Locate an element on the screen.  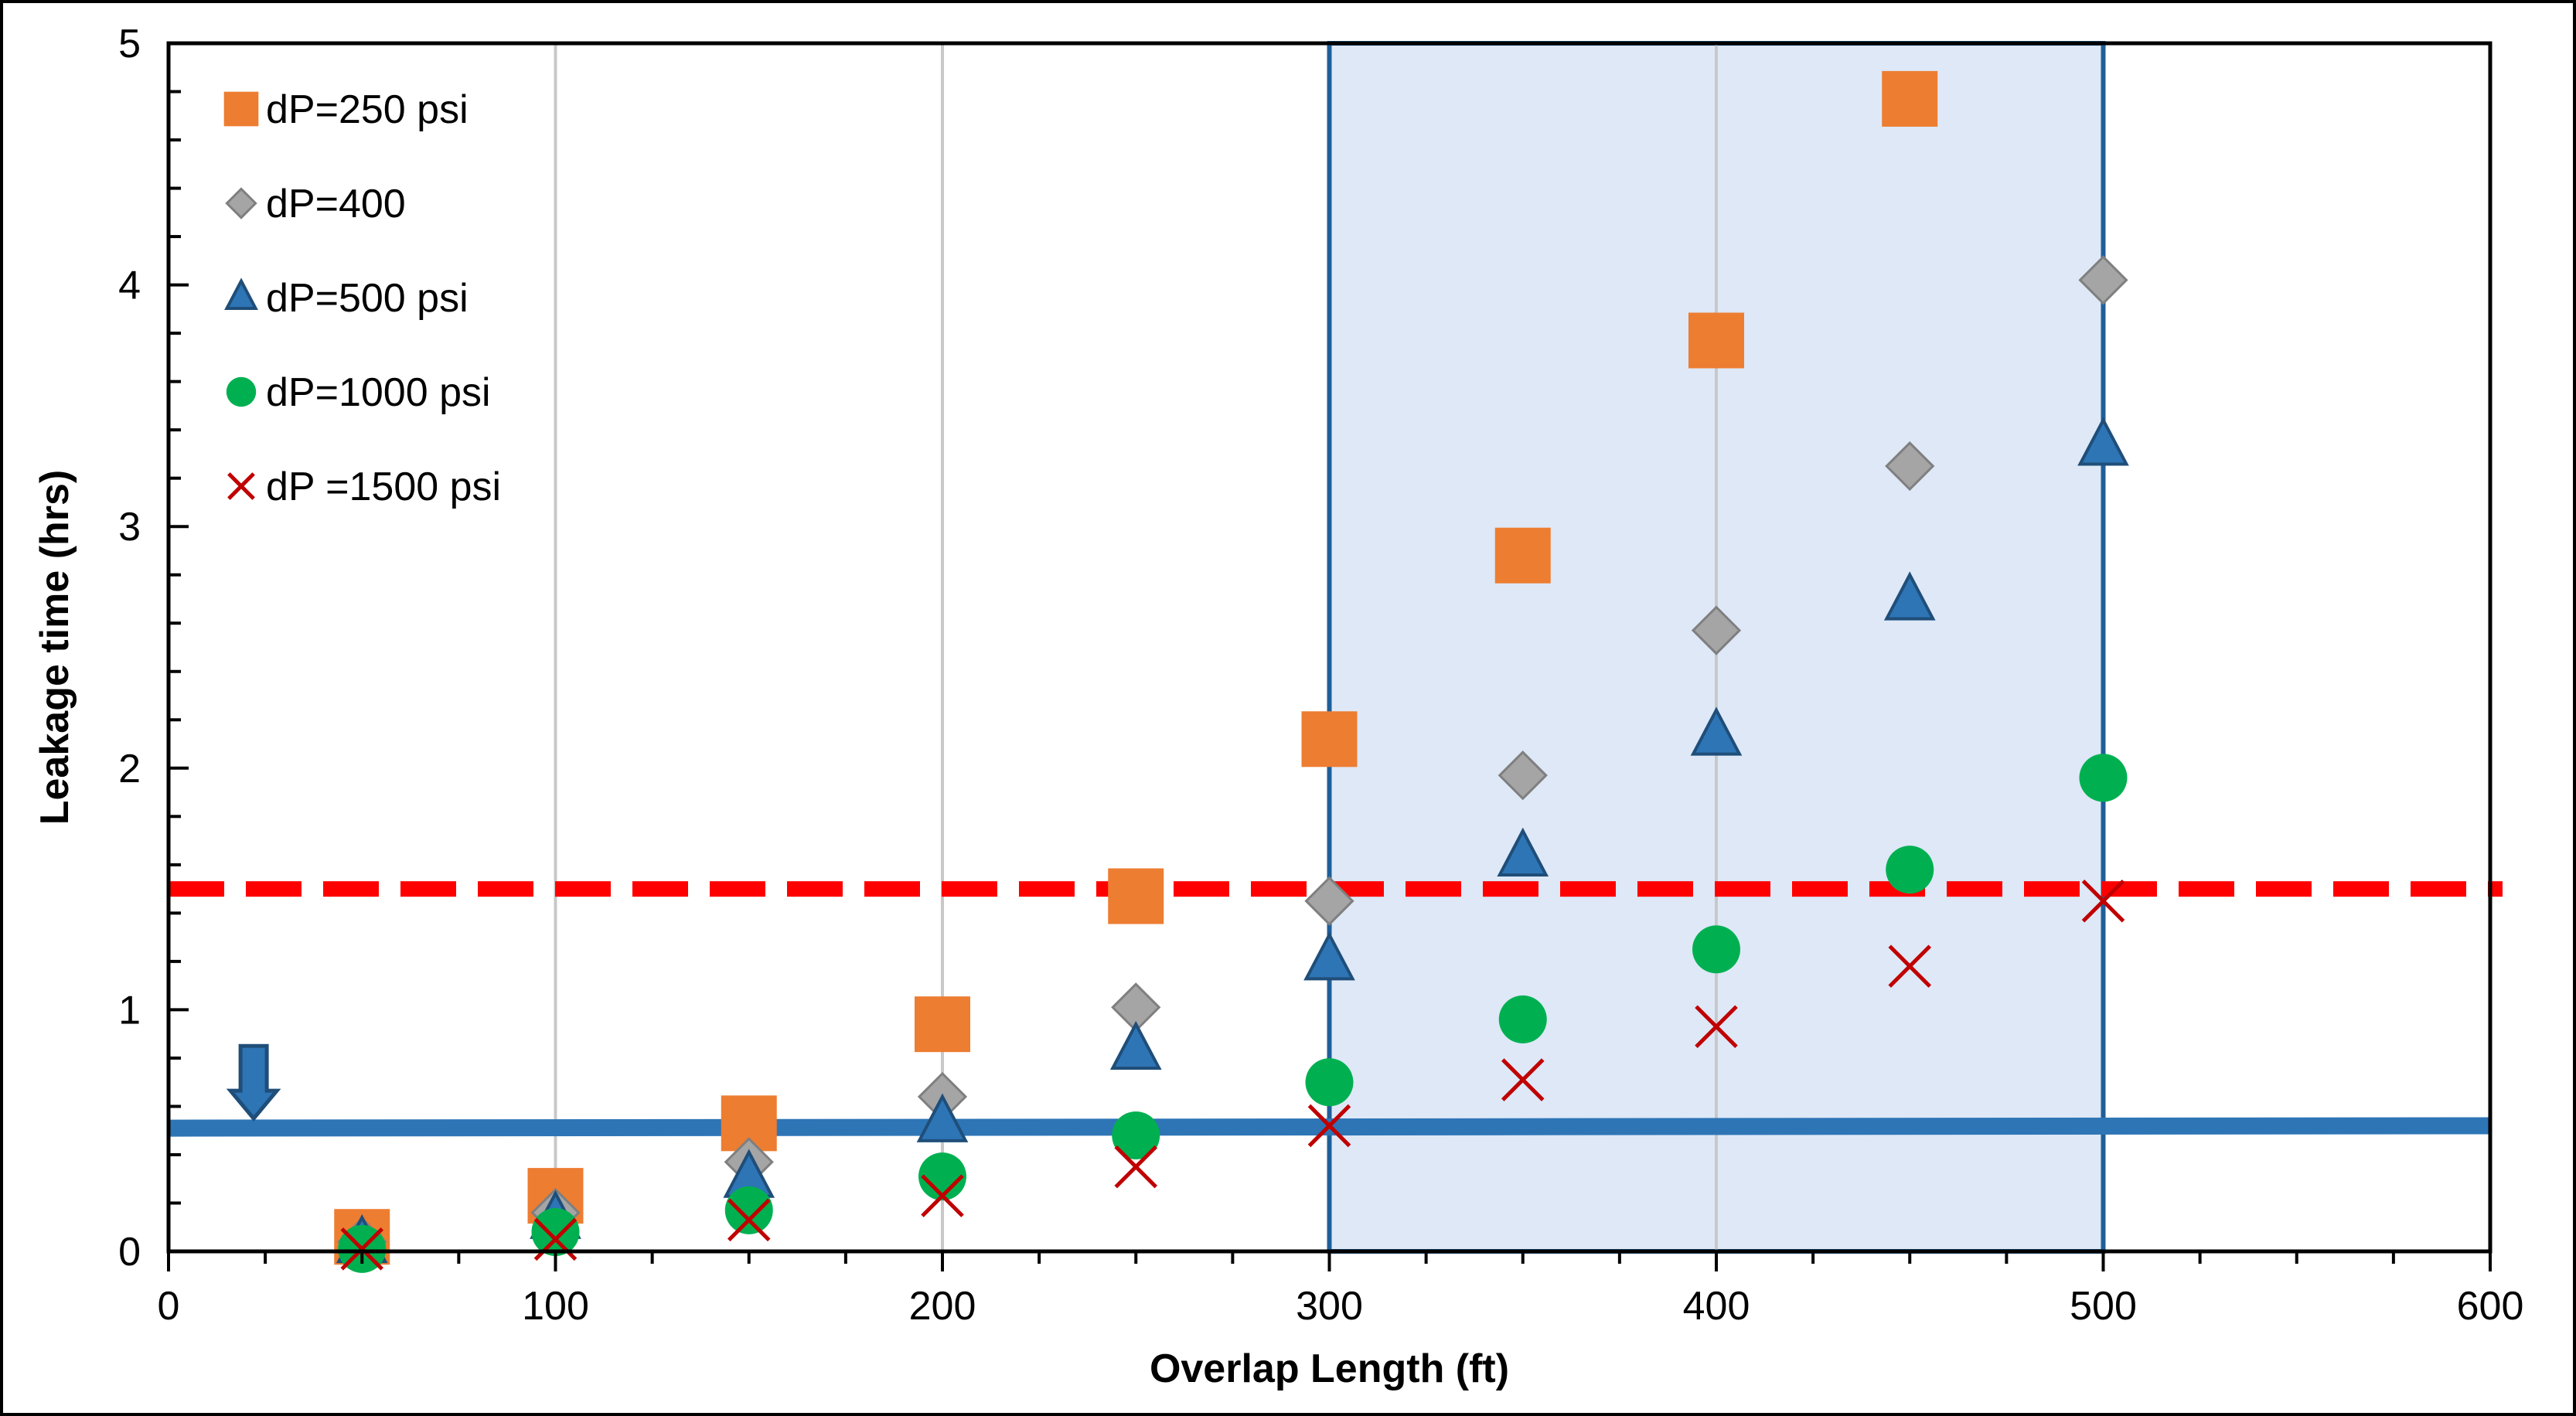
legend-label-4: dP=1000 psi is located at coordinates (378, 392).